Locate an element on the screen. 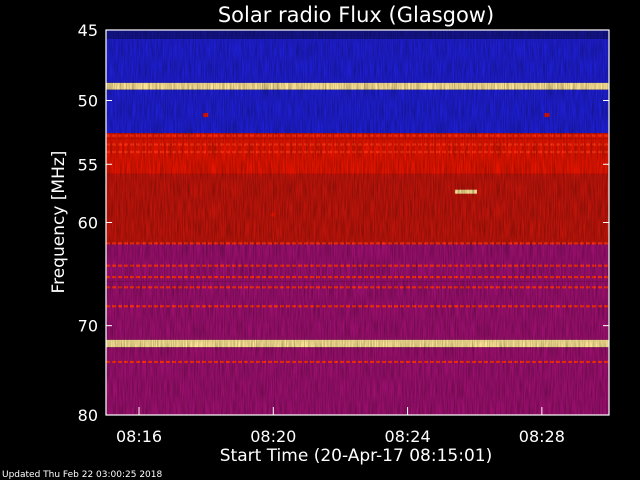  y-tick-label-3: 60 is located at coordinates (88, 223).